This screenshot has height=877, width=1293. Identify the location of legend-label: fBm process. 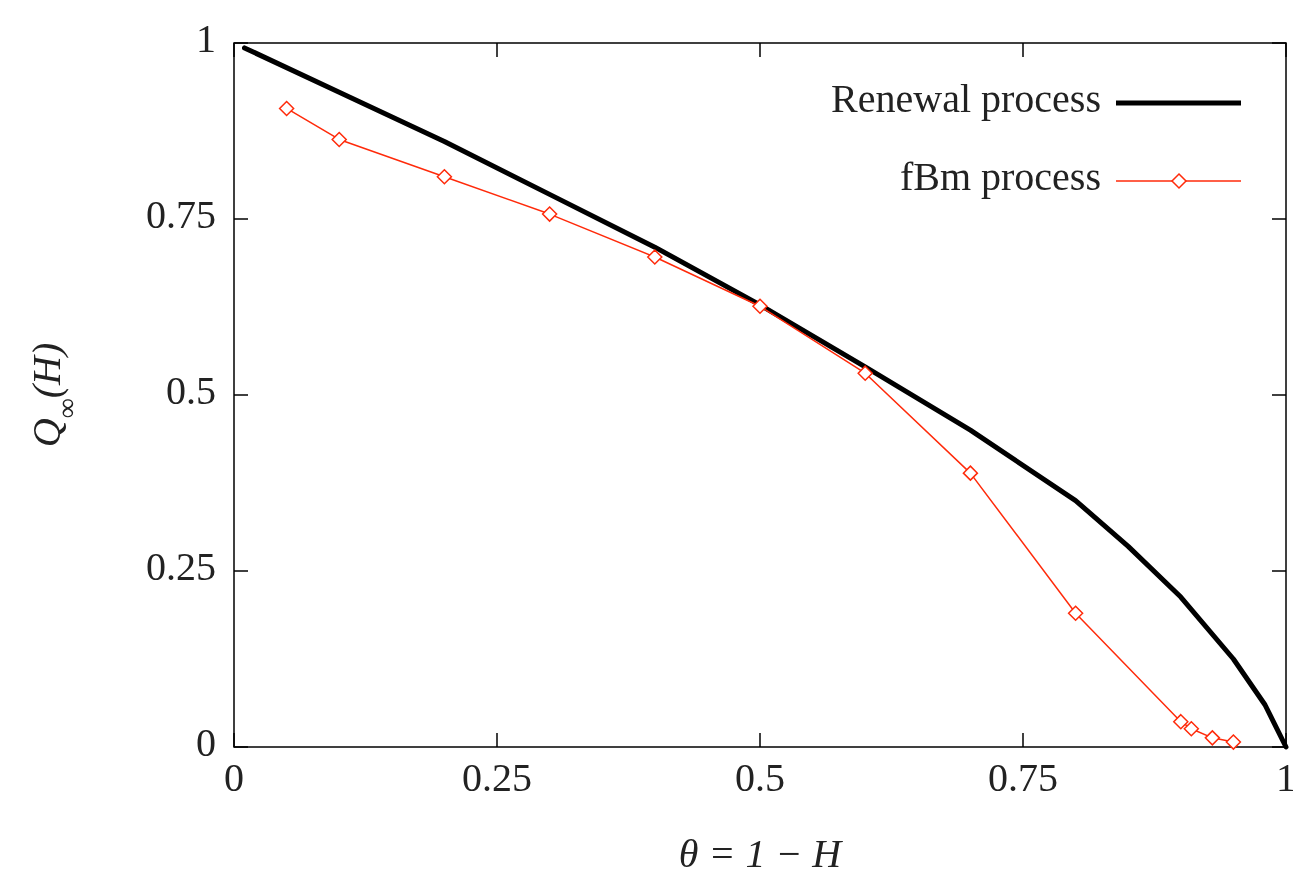
(1000, 177).